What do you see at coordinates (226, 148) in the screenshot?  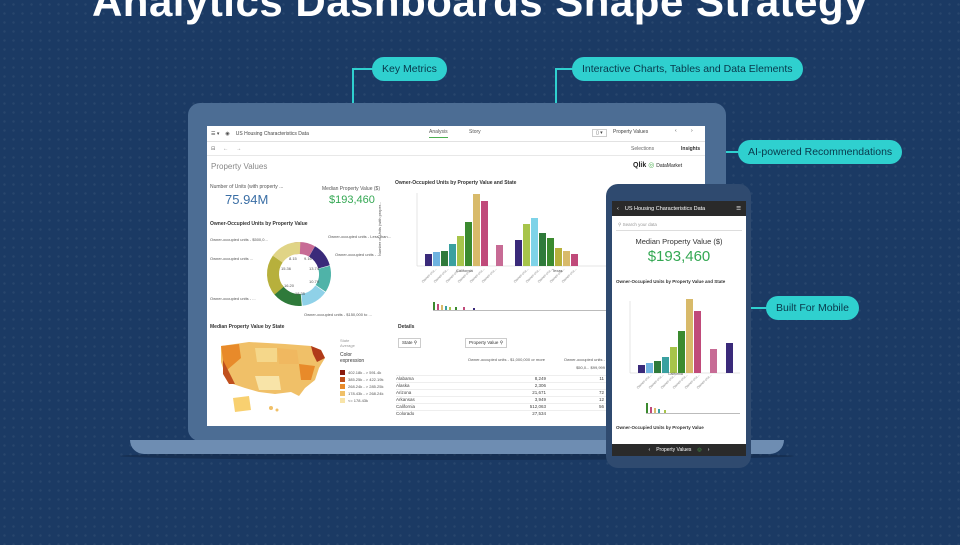 I see `back-icon: ←` at bounding box center [226, 148].